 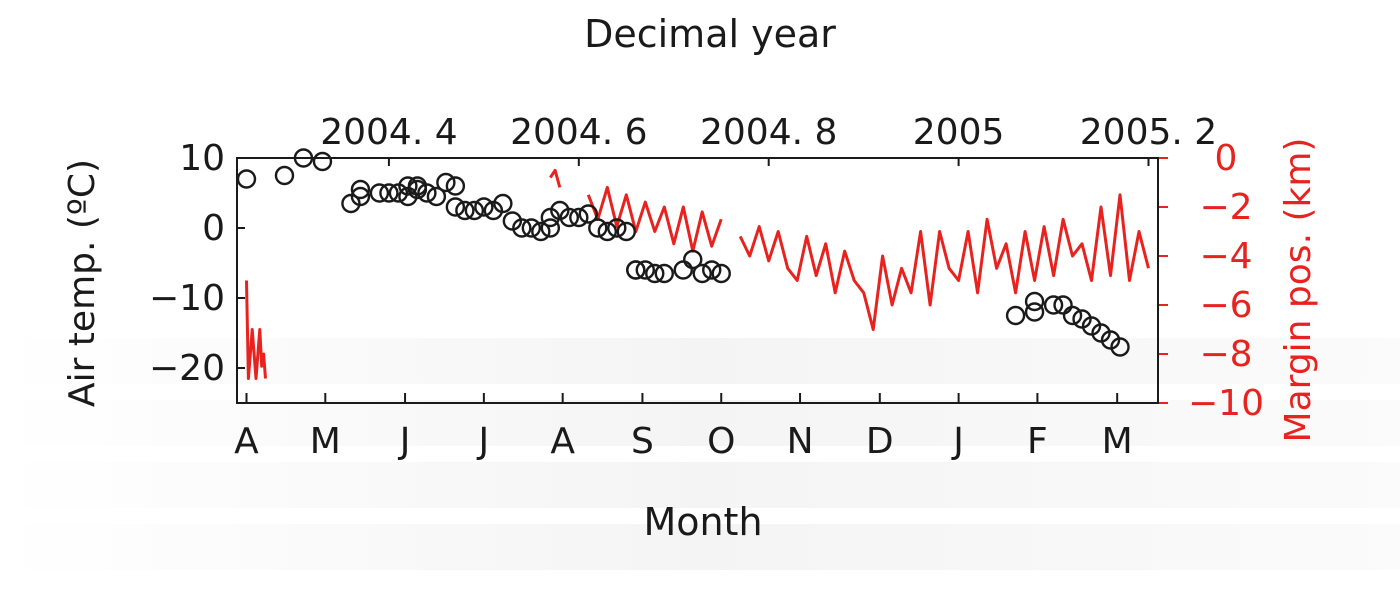 I want to click on top-tick-label: 2004. 6, so click(x=578, y=132).